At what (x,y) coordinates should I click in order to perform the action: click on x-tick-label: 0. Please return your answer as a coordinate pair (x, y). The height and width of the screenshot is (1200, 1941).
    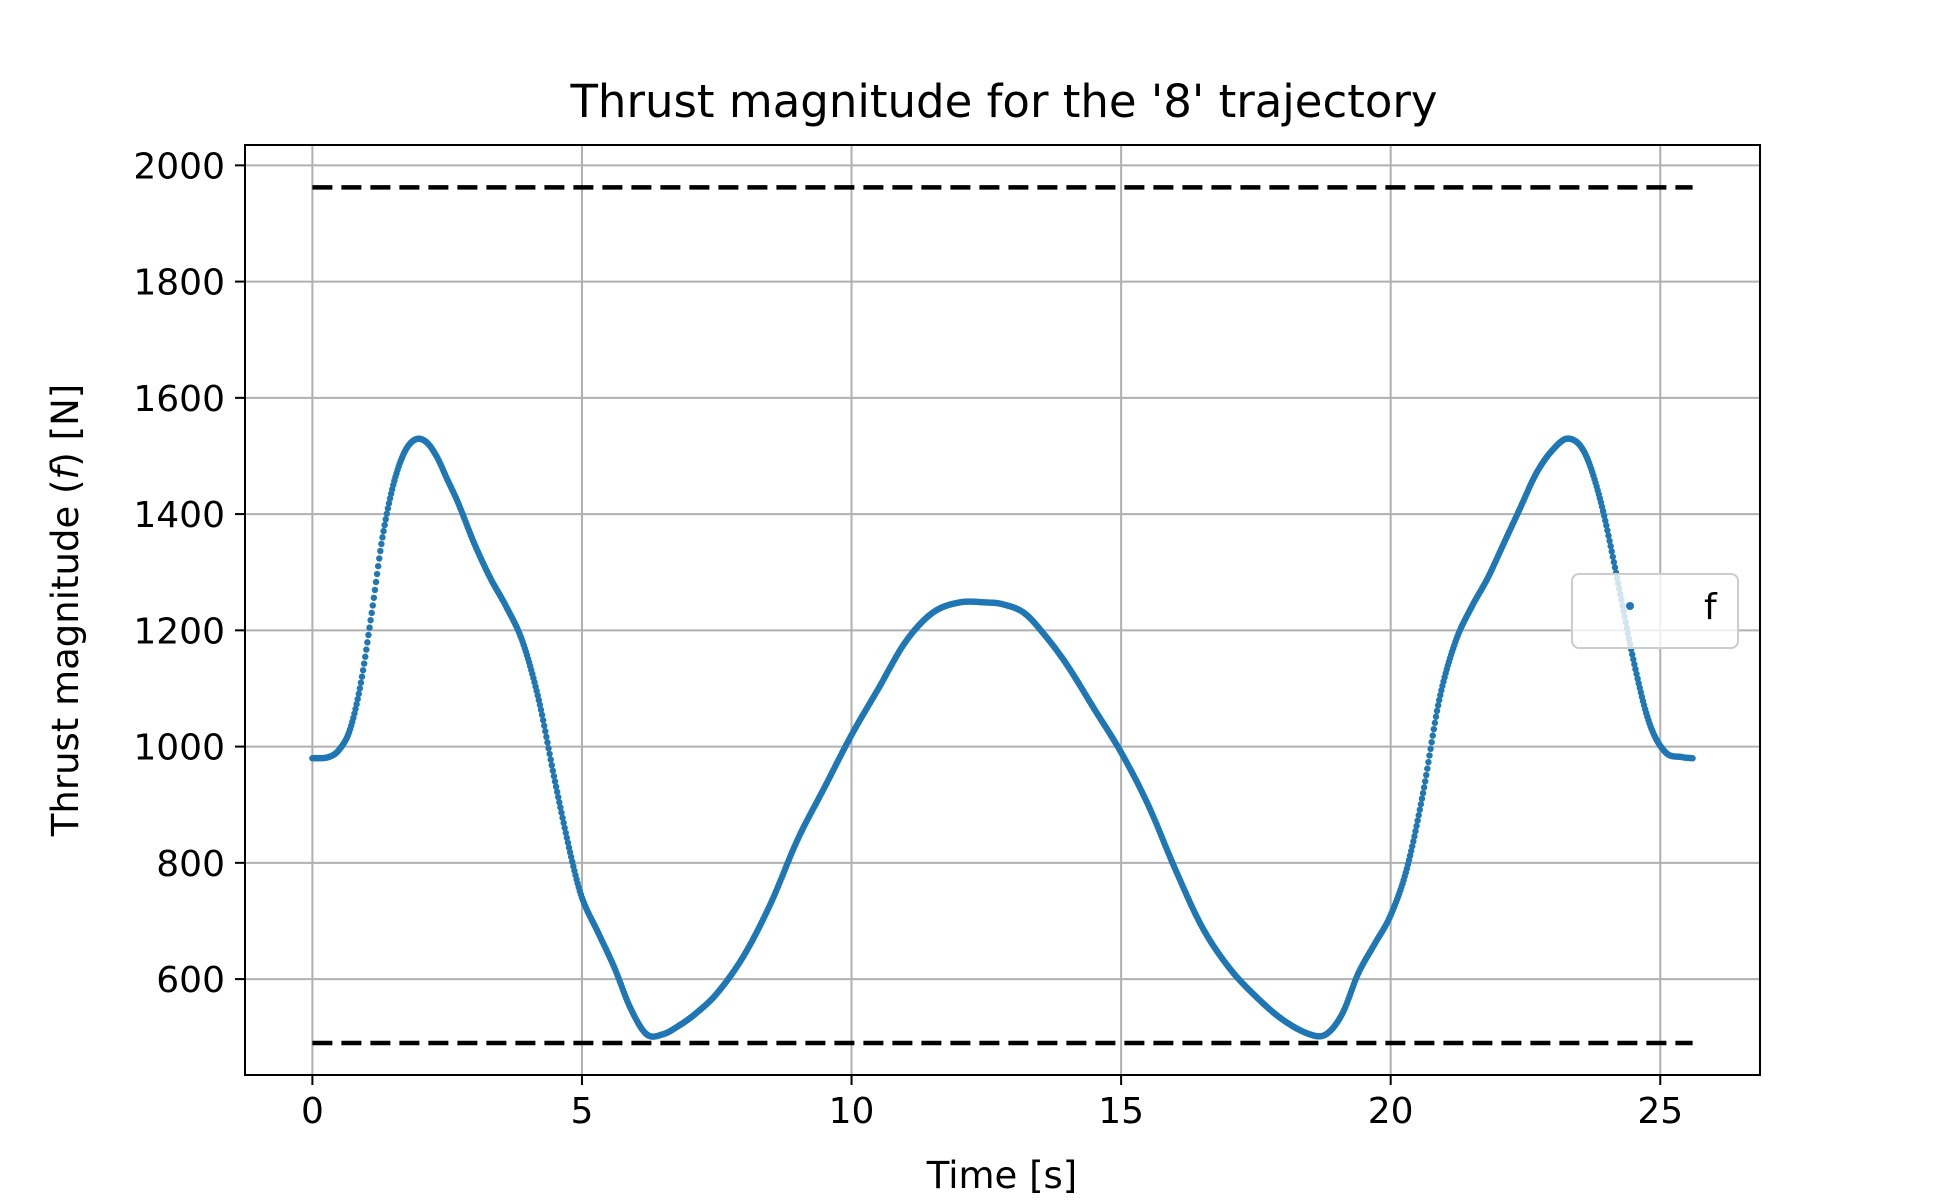
    Looking at the image, I should click on (312, 1111).